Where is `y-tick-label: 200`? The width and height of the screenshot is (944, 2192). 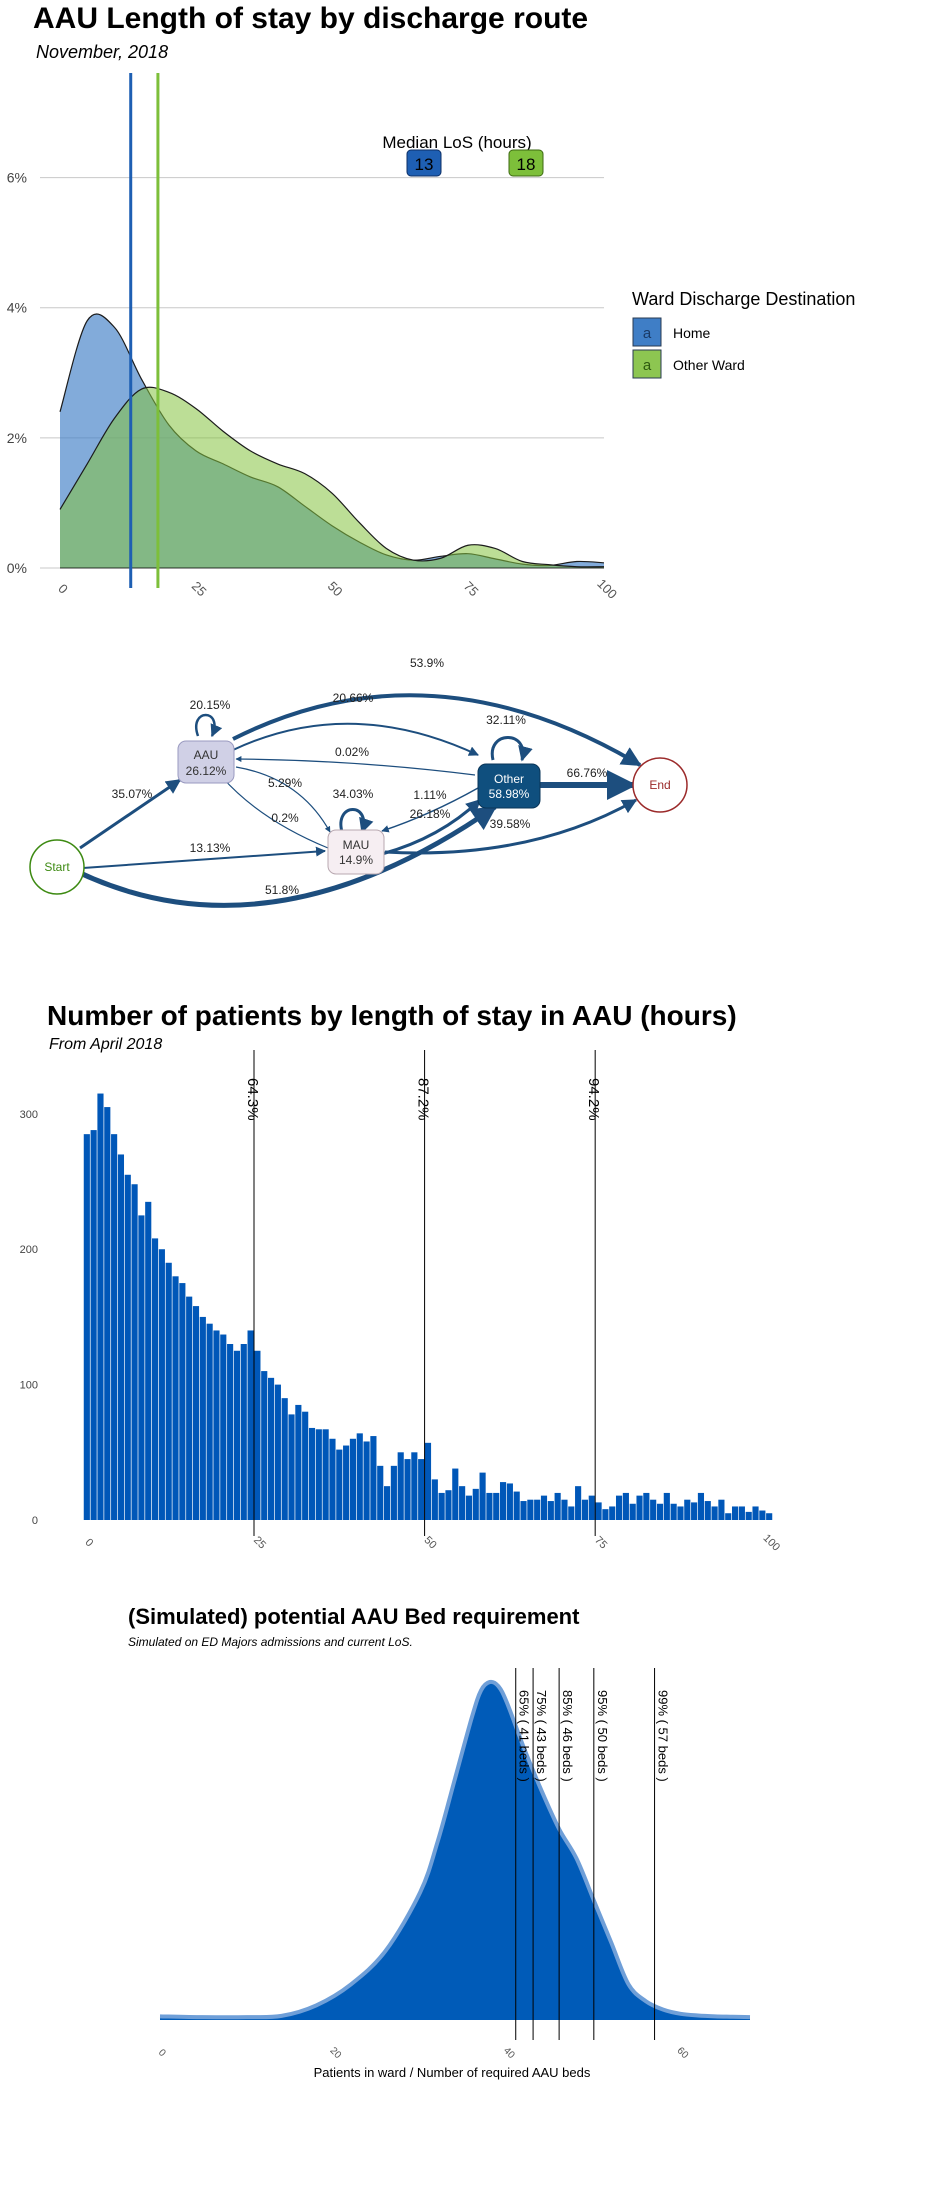 y-tick-label: 200 is located at coordinates (29, 1250).